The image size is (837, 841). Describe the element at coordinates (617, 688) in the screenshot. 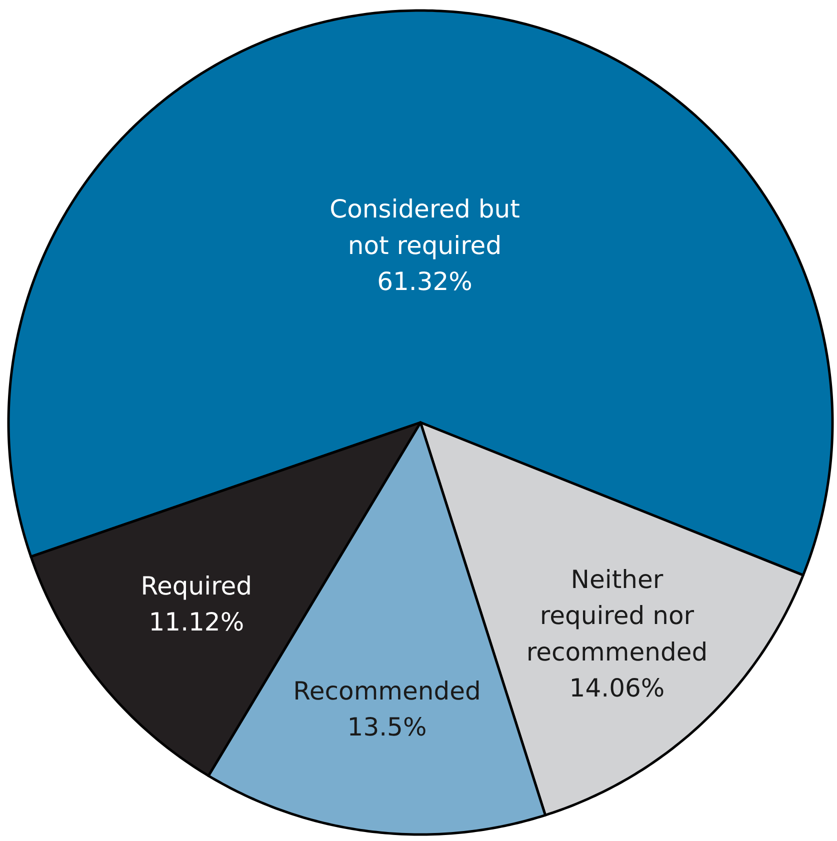

I see `data-label: 14.06%` at that location.